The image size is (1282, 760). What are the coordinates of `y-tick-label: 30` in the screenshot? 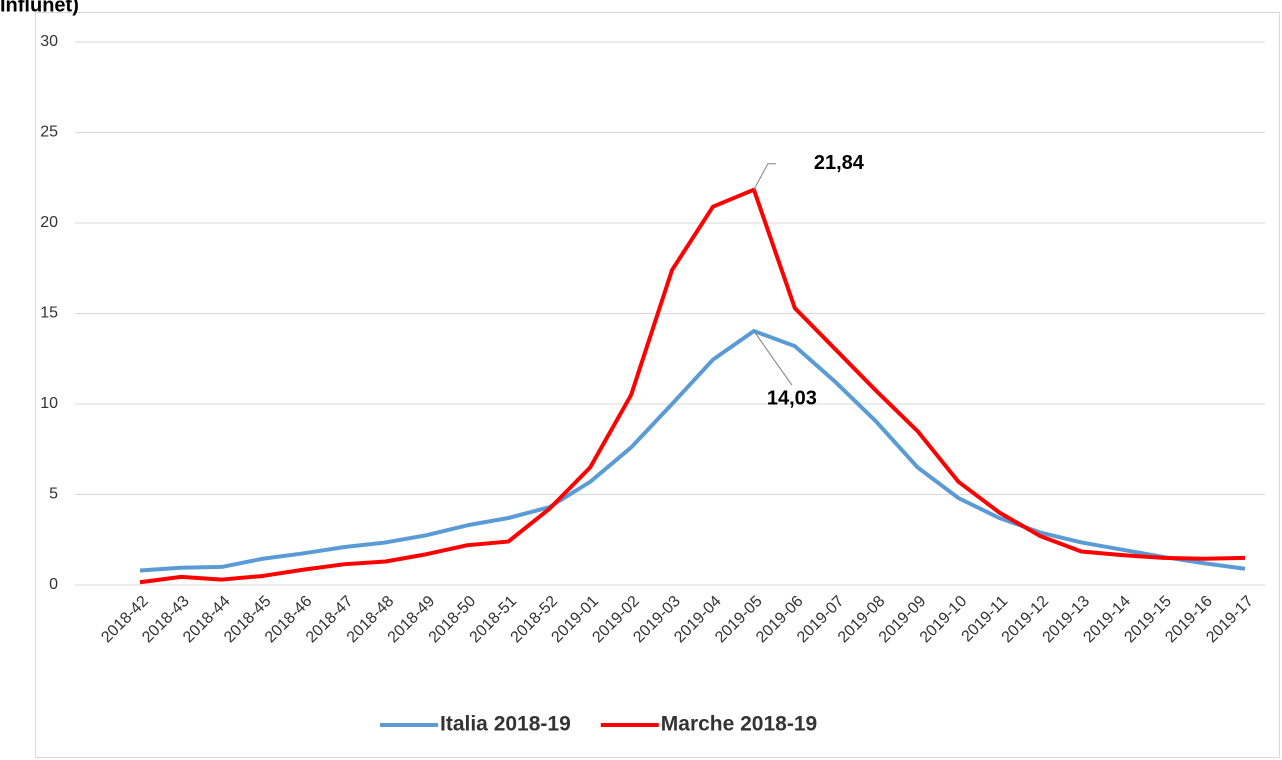 It's located at (49, 41).